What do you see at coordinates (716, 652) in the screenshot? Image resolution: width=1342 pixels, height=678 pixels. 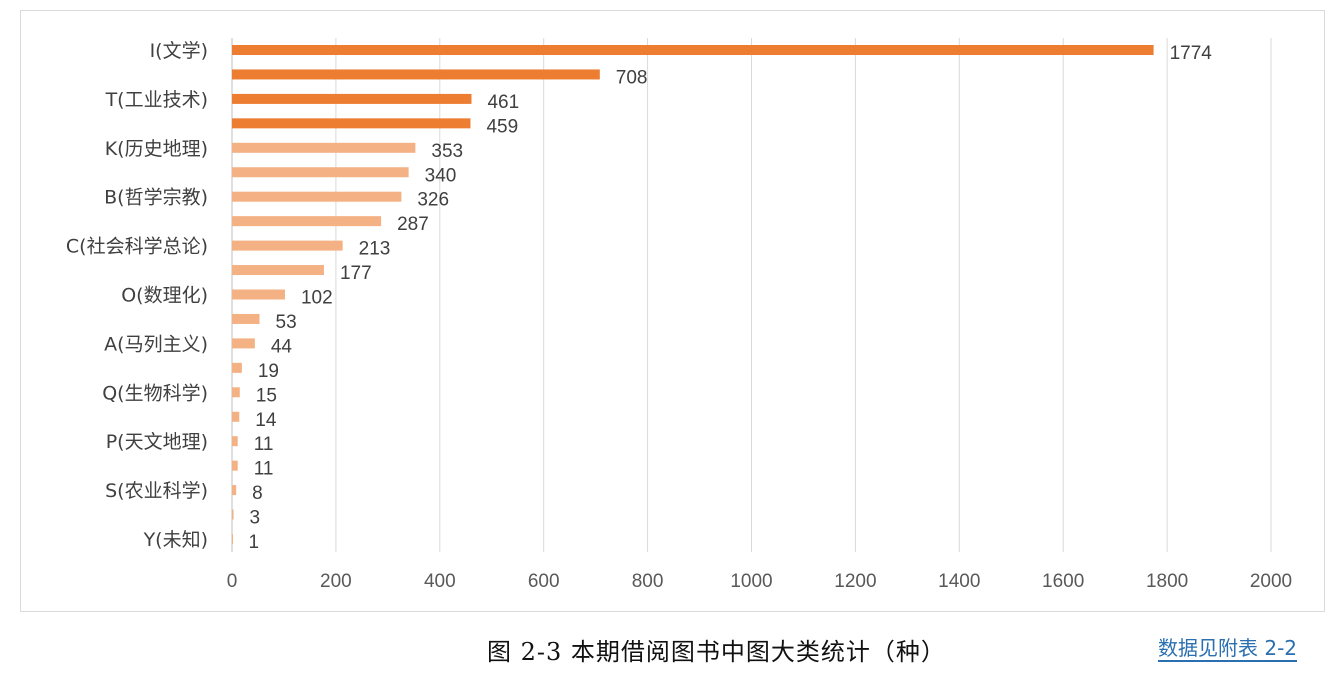 I see `figure-caption: 图 2-3 本期借阅图书中图大类统计（种）` at bounding box center [716, 652].